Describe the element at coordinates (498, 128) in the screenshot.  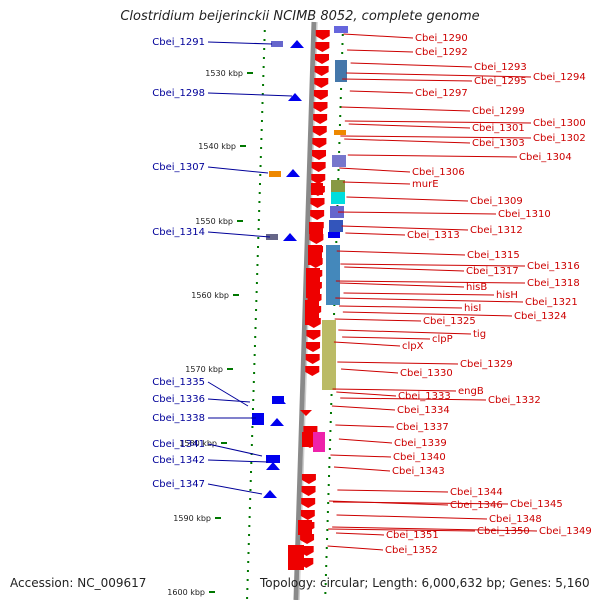
I see `right-gene-label: Cbei_1301` at that location.